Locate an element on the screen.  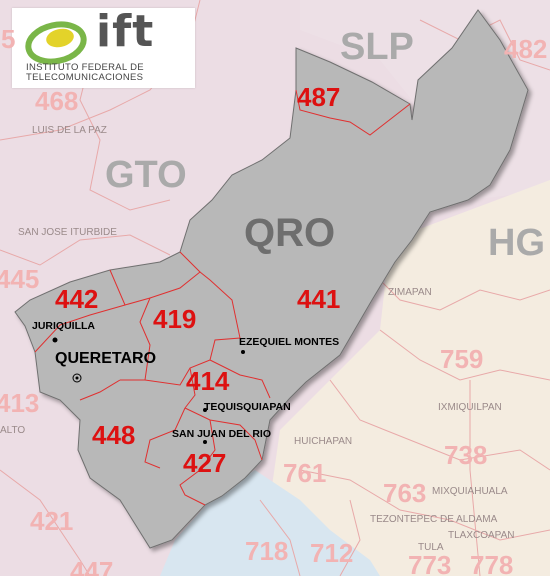
area-code-442: 442 is located at coordinates (77, 299).